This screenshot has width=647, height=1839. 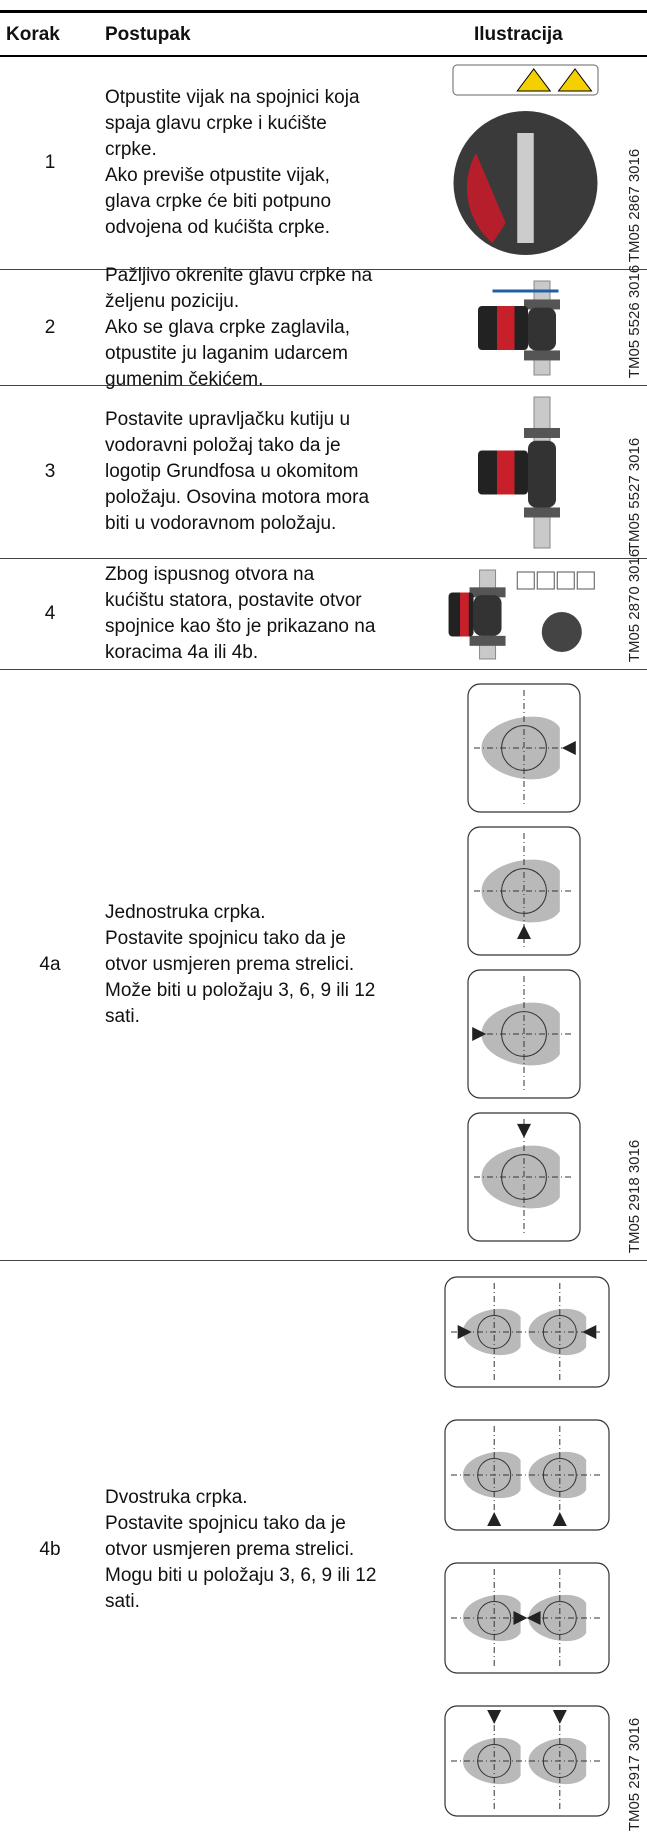 I want to click on text-line: biti u vodoravnom položaju., so click(x=221, y=523).